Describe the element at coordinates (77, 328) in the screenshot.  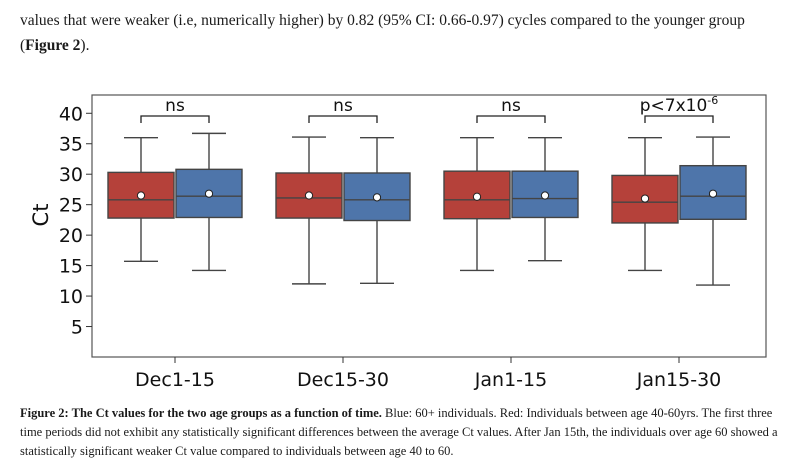
I see `y-tick-label: 5` at that location.